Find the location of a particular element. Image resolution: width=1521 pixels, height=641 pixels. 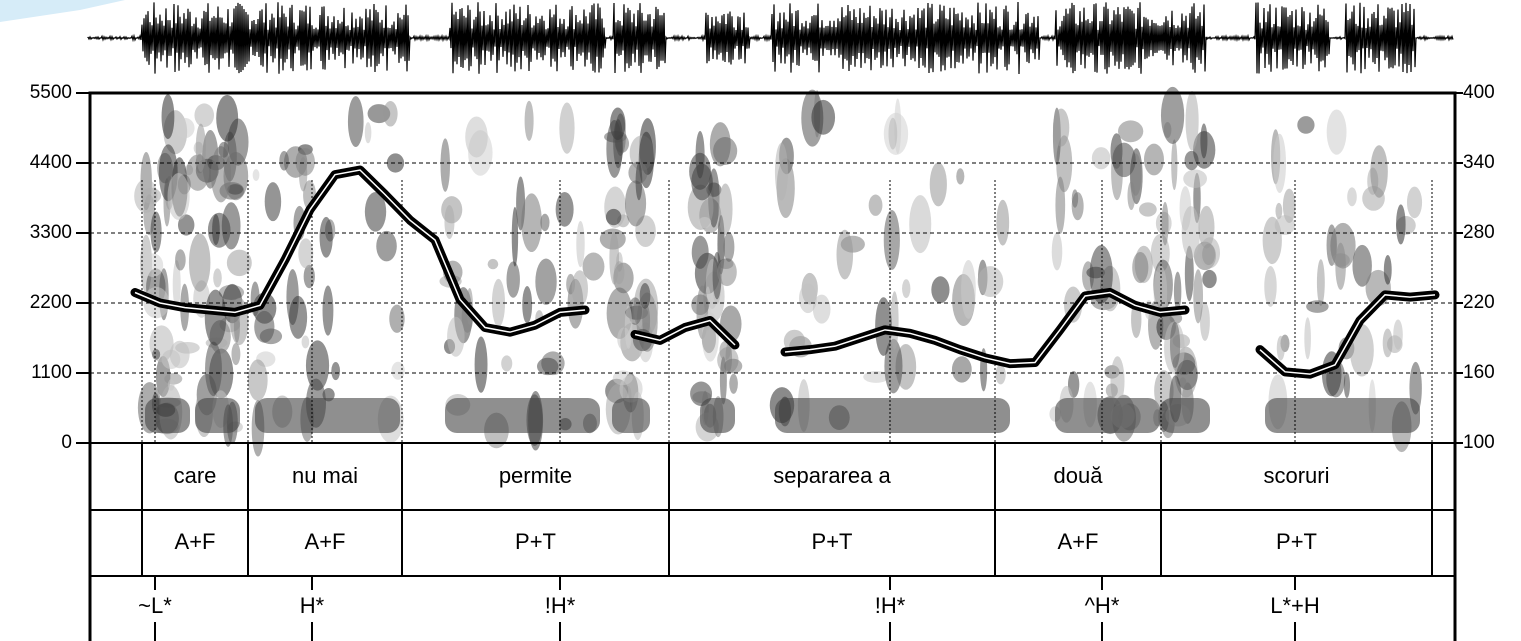

y-tick-label: 5500 is located at coordinates (51, 92).